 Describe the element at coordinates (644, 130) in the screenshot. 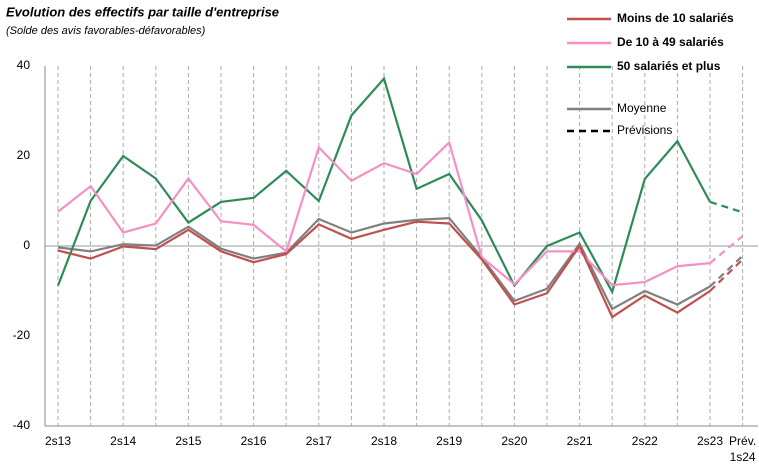

I see `legend-label: Prévisions` at that location.